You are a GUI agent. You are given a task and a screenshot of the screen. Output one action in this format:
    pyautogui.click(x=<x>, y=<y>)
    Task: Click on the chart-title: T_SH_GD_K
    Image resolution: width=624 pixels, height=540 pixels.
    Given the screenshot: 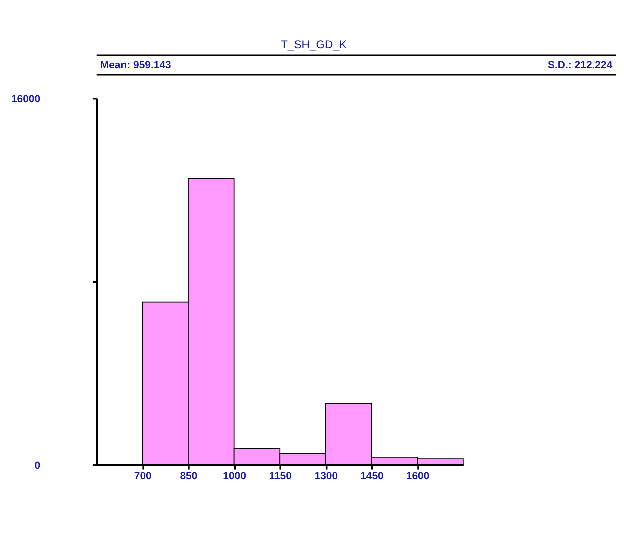 What is the action you would take?
    pyautogui.click(x=314, y=46)
    